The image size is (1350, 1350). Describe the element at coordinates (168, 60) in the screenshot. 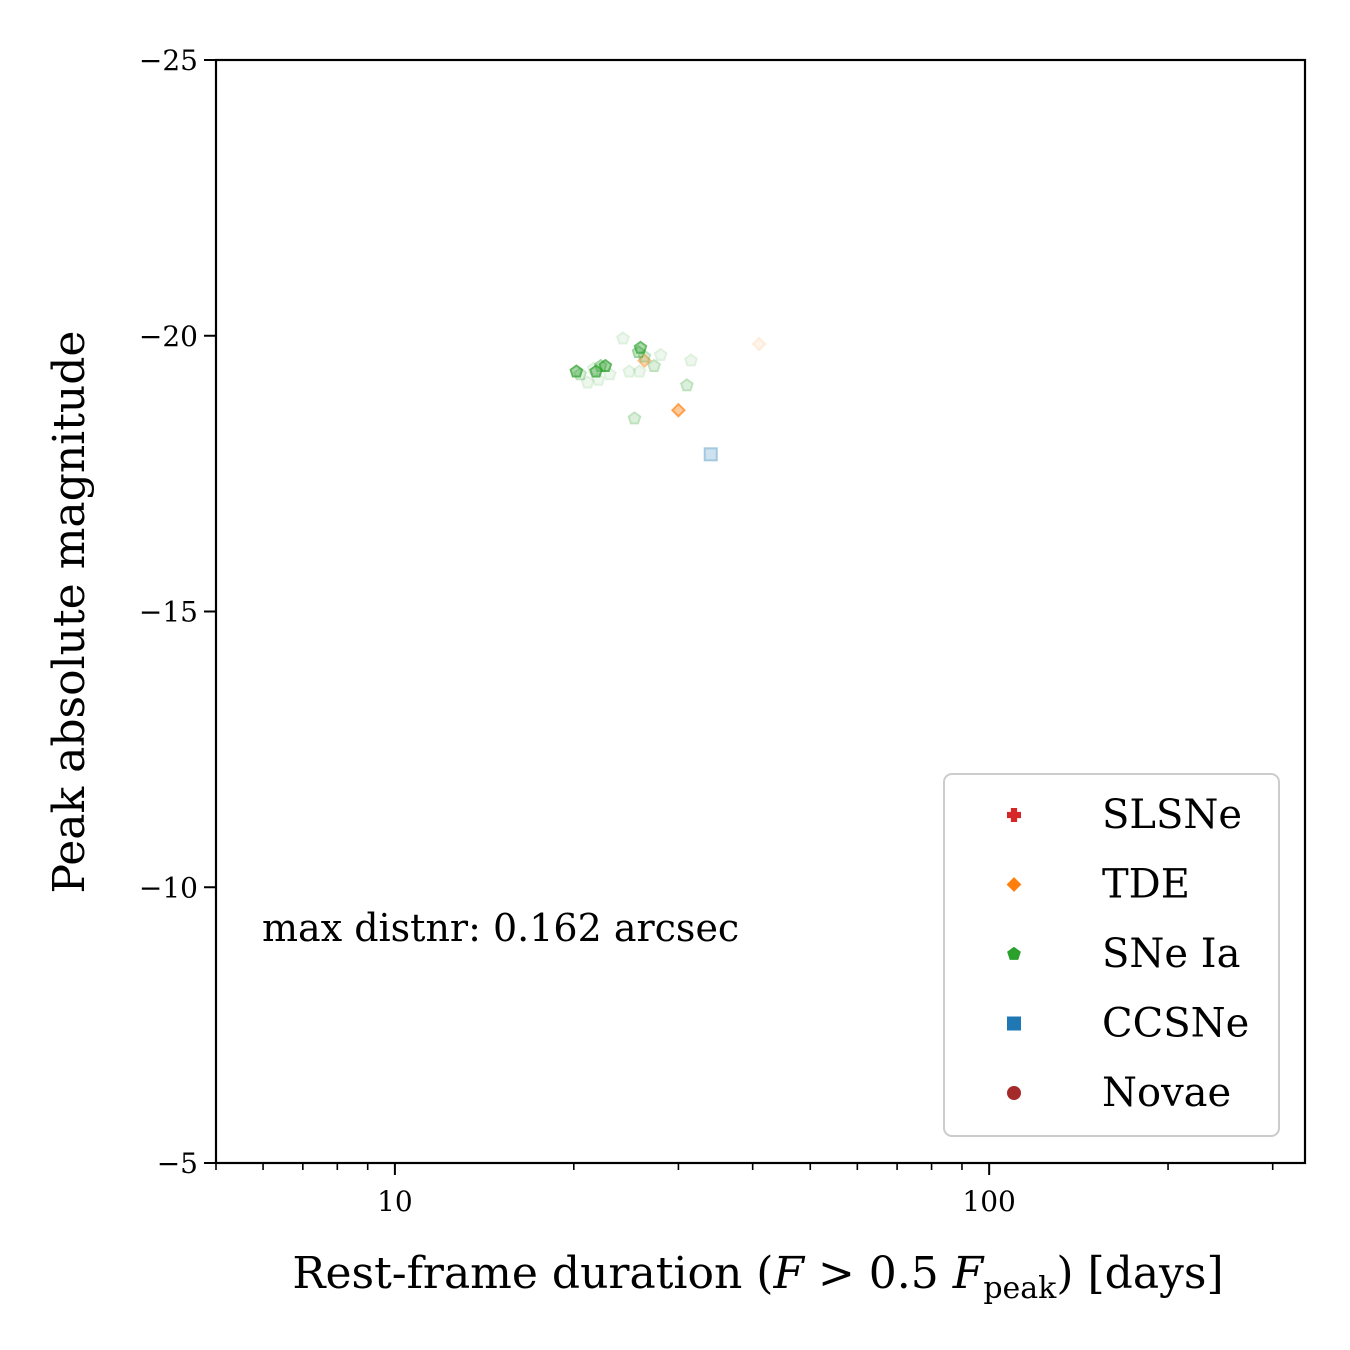

I see `y-tick-label: −25` at that location.